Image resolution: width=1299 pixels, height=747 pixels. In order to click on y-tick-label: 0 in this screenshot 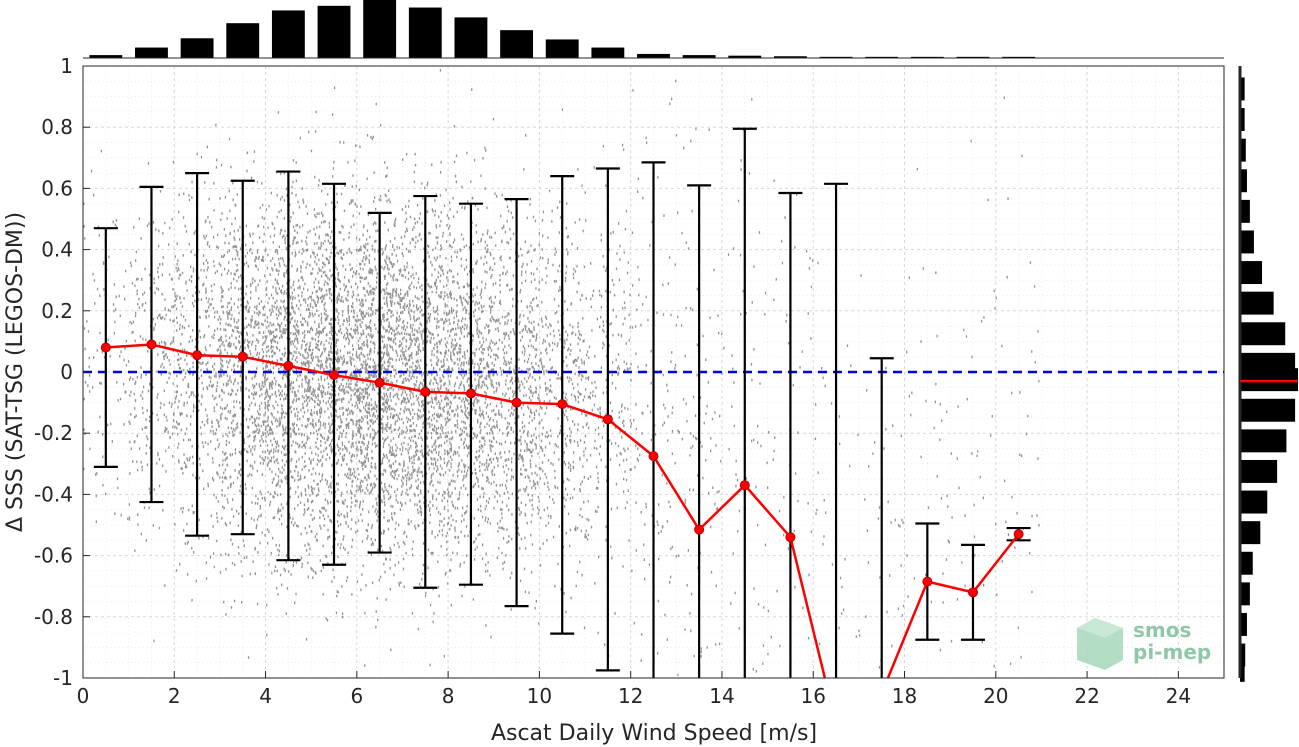, I will do `click(66, 372)`.